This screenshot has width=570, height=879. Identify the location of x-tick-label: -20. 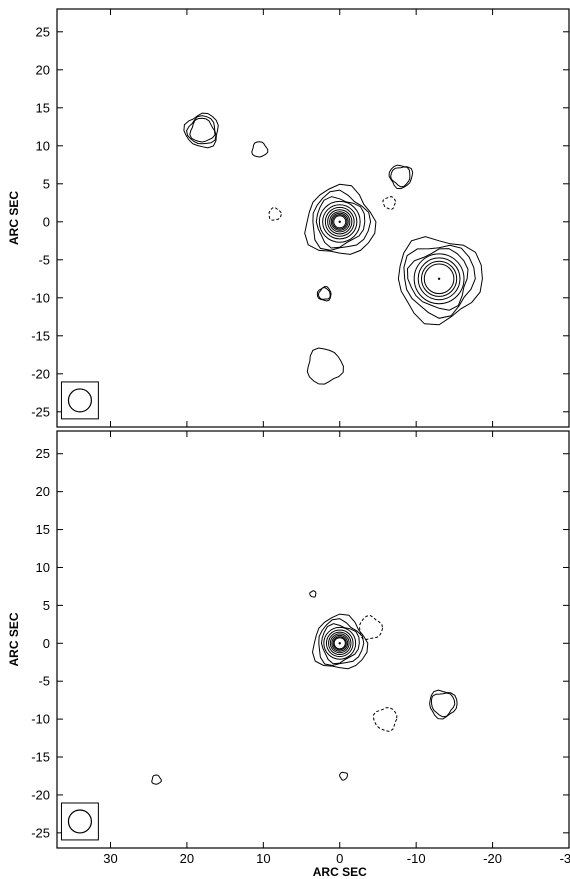
(492, 858).